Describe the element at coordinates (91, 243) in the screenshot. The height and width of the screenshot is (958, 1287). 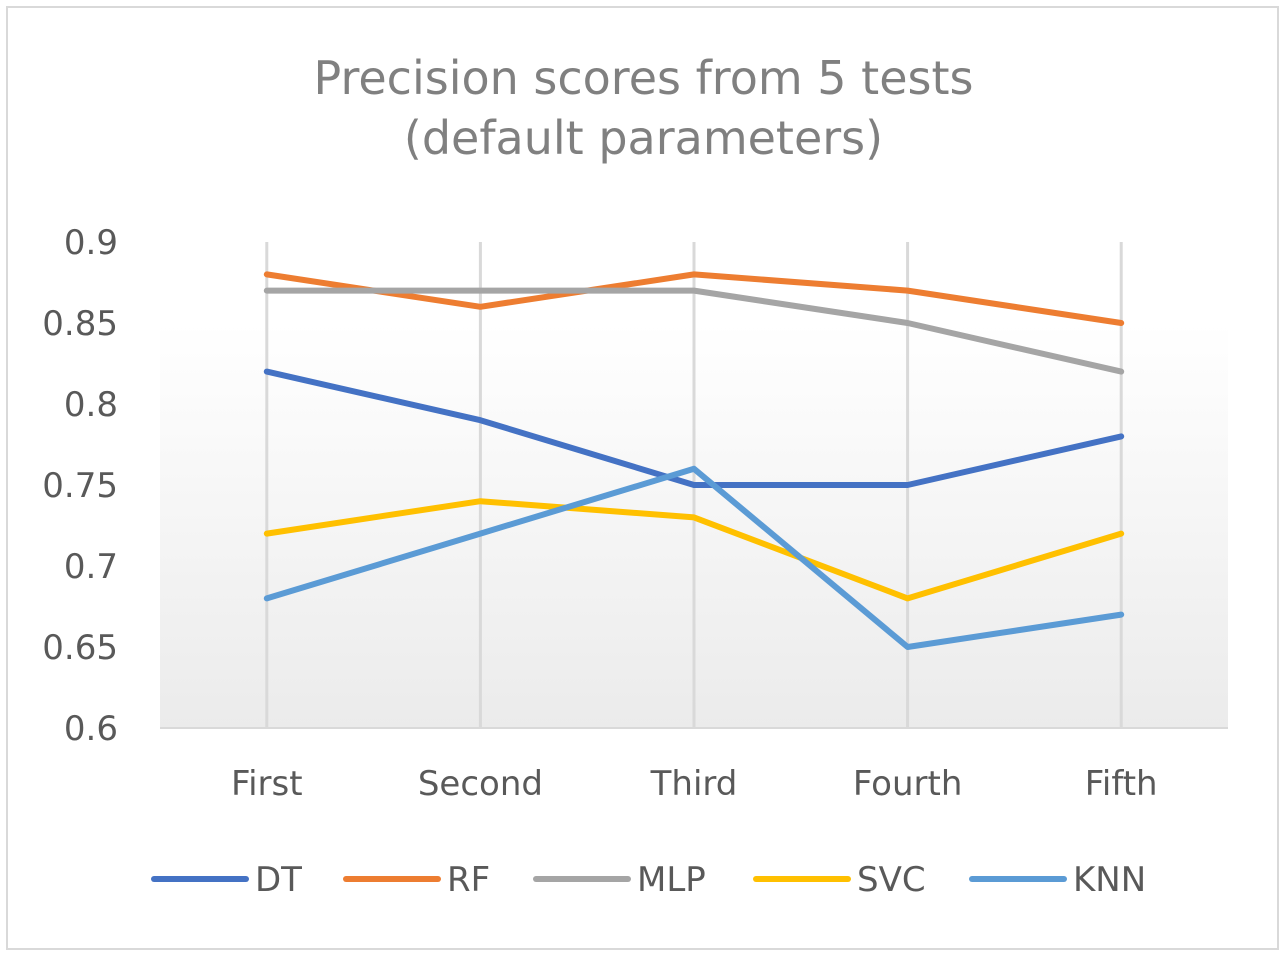
I see `y-tick-label: 0.9` at that location.